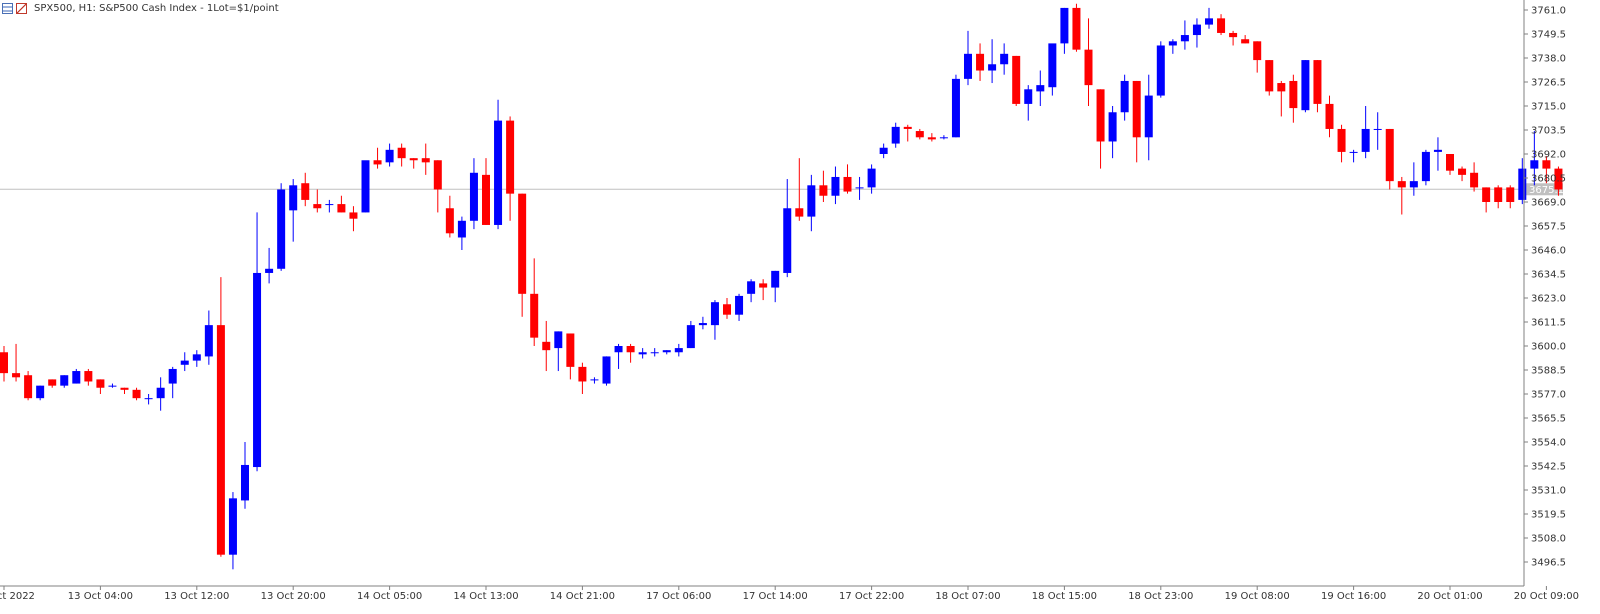 This screenshot has height=614, width=1600. I want to click on time-tick-label: 13 Oct 20:00, so click(293, 596).